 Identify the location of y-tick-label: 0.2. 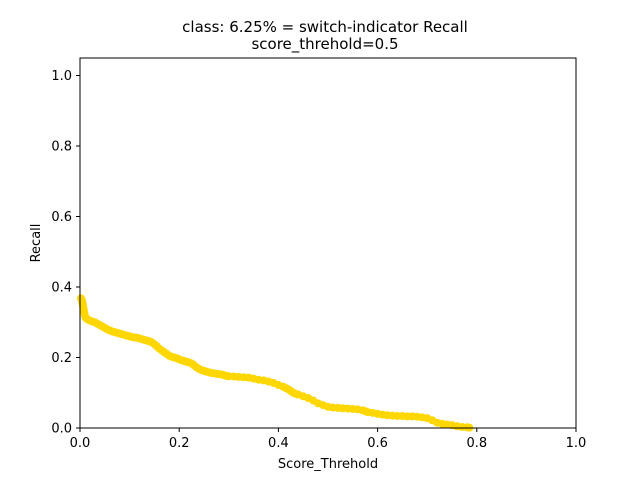
(61, 358).